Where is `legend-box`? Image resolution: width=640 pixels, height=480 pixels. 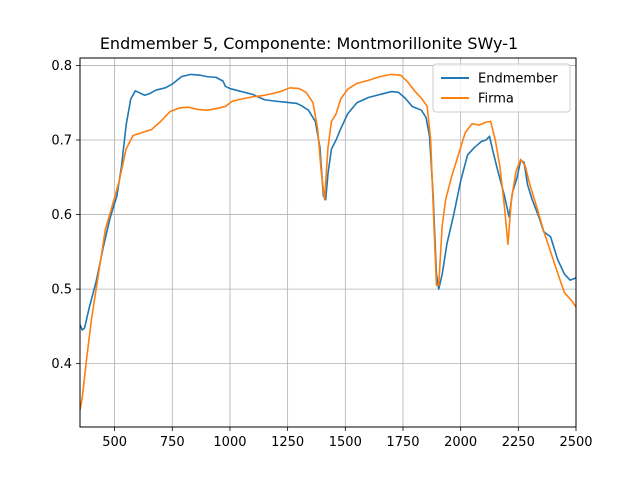
legend-box is located at coordinates (501, 88).